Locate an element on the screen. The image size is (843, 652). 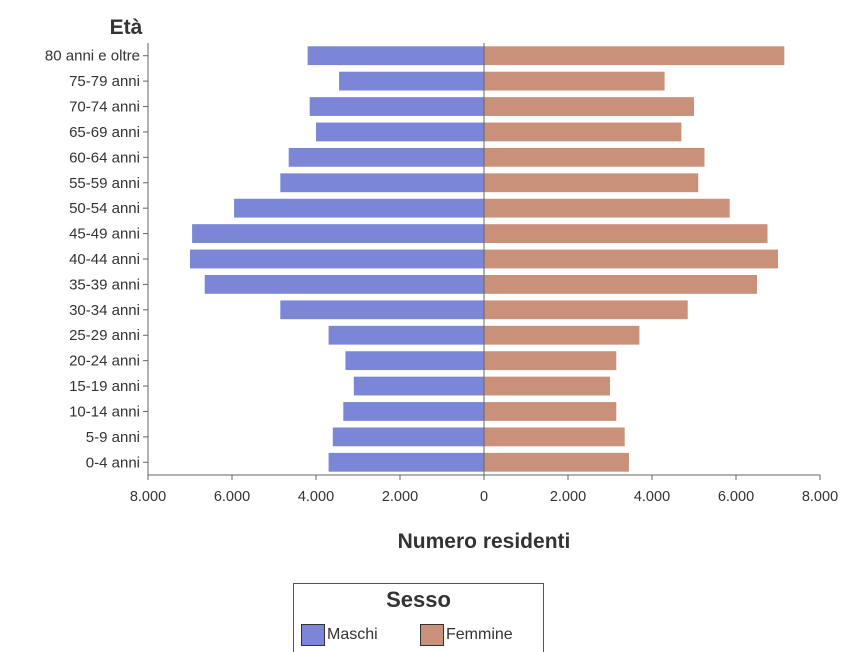
legend-item-maschi: Maschi is located at coordinates (339, 635).